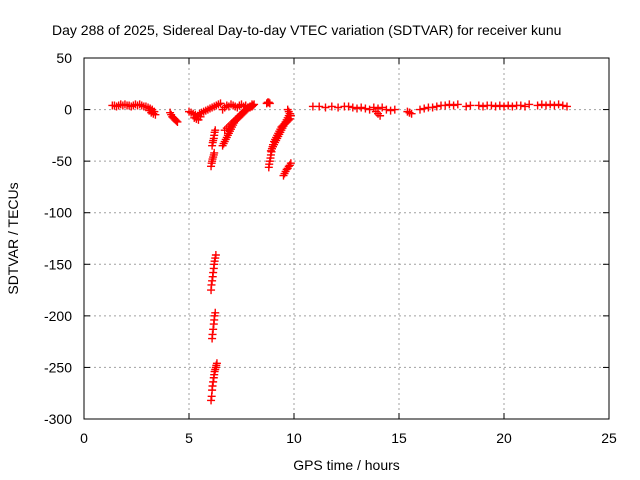 This screenshot has height=480, width=640. What do you see at coordinates (58, 367) in the screenshot?
I see `y-tick-label: -250` at bounding box center [58, 367].